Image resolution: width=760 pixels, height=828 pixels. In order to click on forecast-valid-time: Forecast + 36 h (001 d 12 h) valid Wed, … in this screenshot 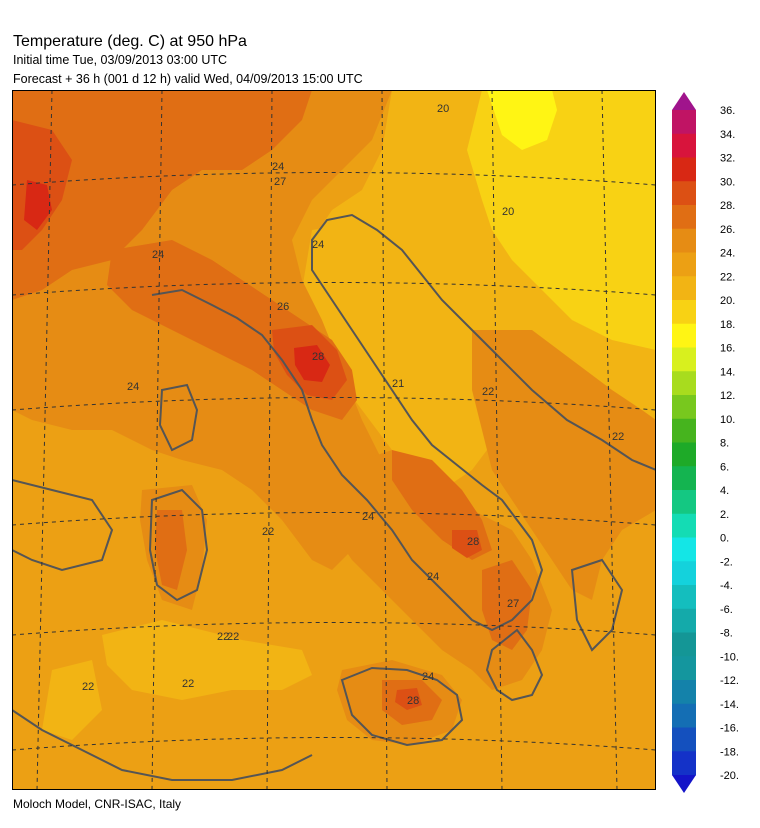, I will do `click(188, 79)`.